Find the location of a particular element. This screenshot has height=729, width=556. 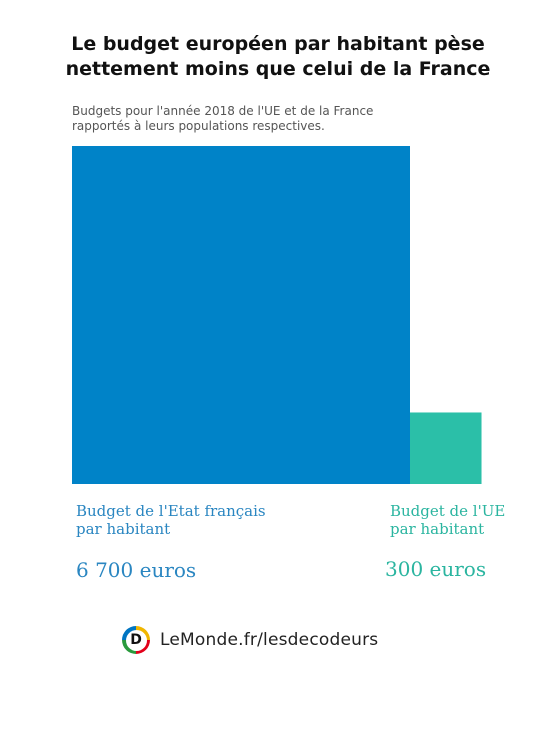

eu-category-label-line-2: par habitant is located at coordinates (437, 529).